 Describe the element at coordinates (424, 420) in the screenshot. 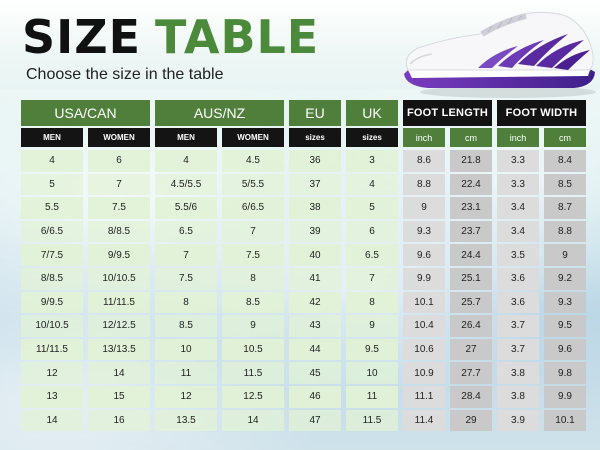

I see `cell-length-inch: 11.4` at that location.